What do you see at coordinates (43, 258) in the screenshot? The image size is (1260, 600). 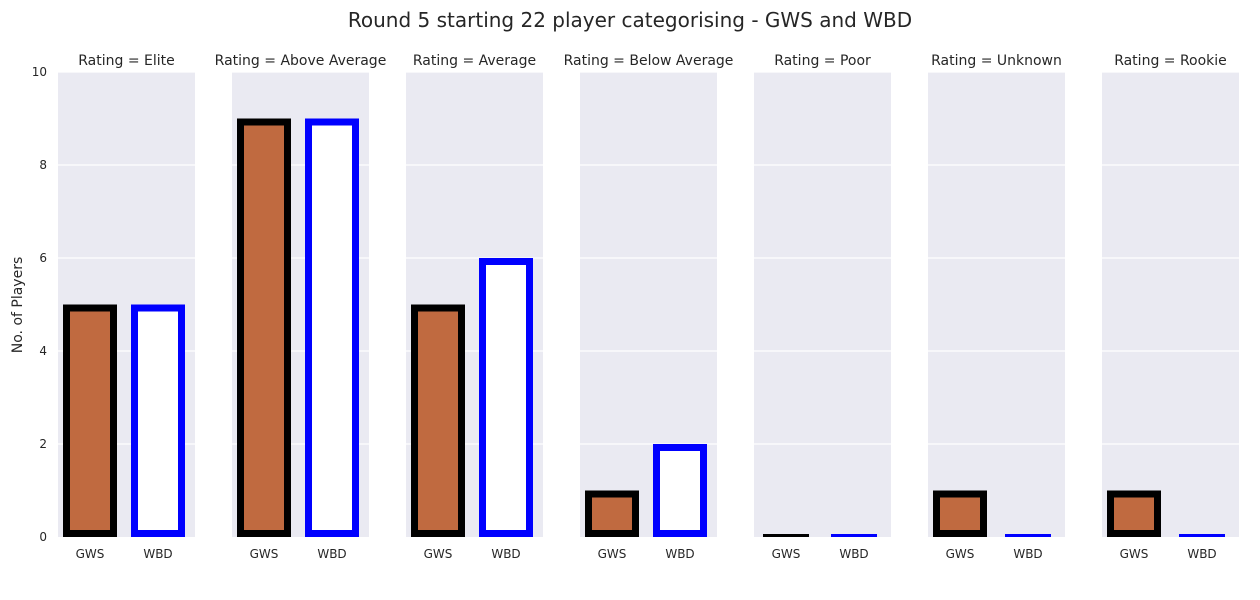 I see `y-tick-label: 6` at bounding box center [43, 258].